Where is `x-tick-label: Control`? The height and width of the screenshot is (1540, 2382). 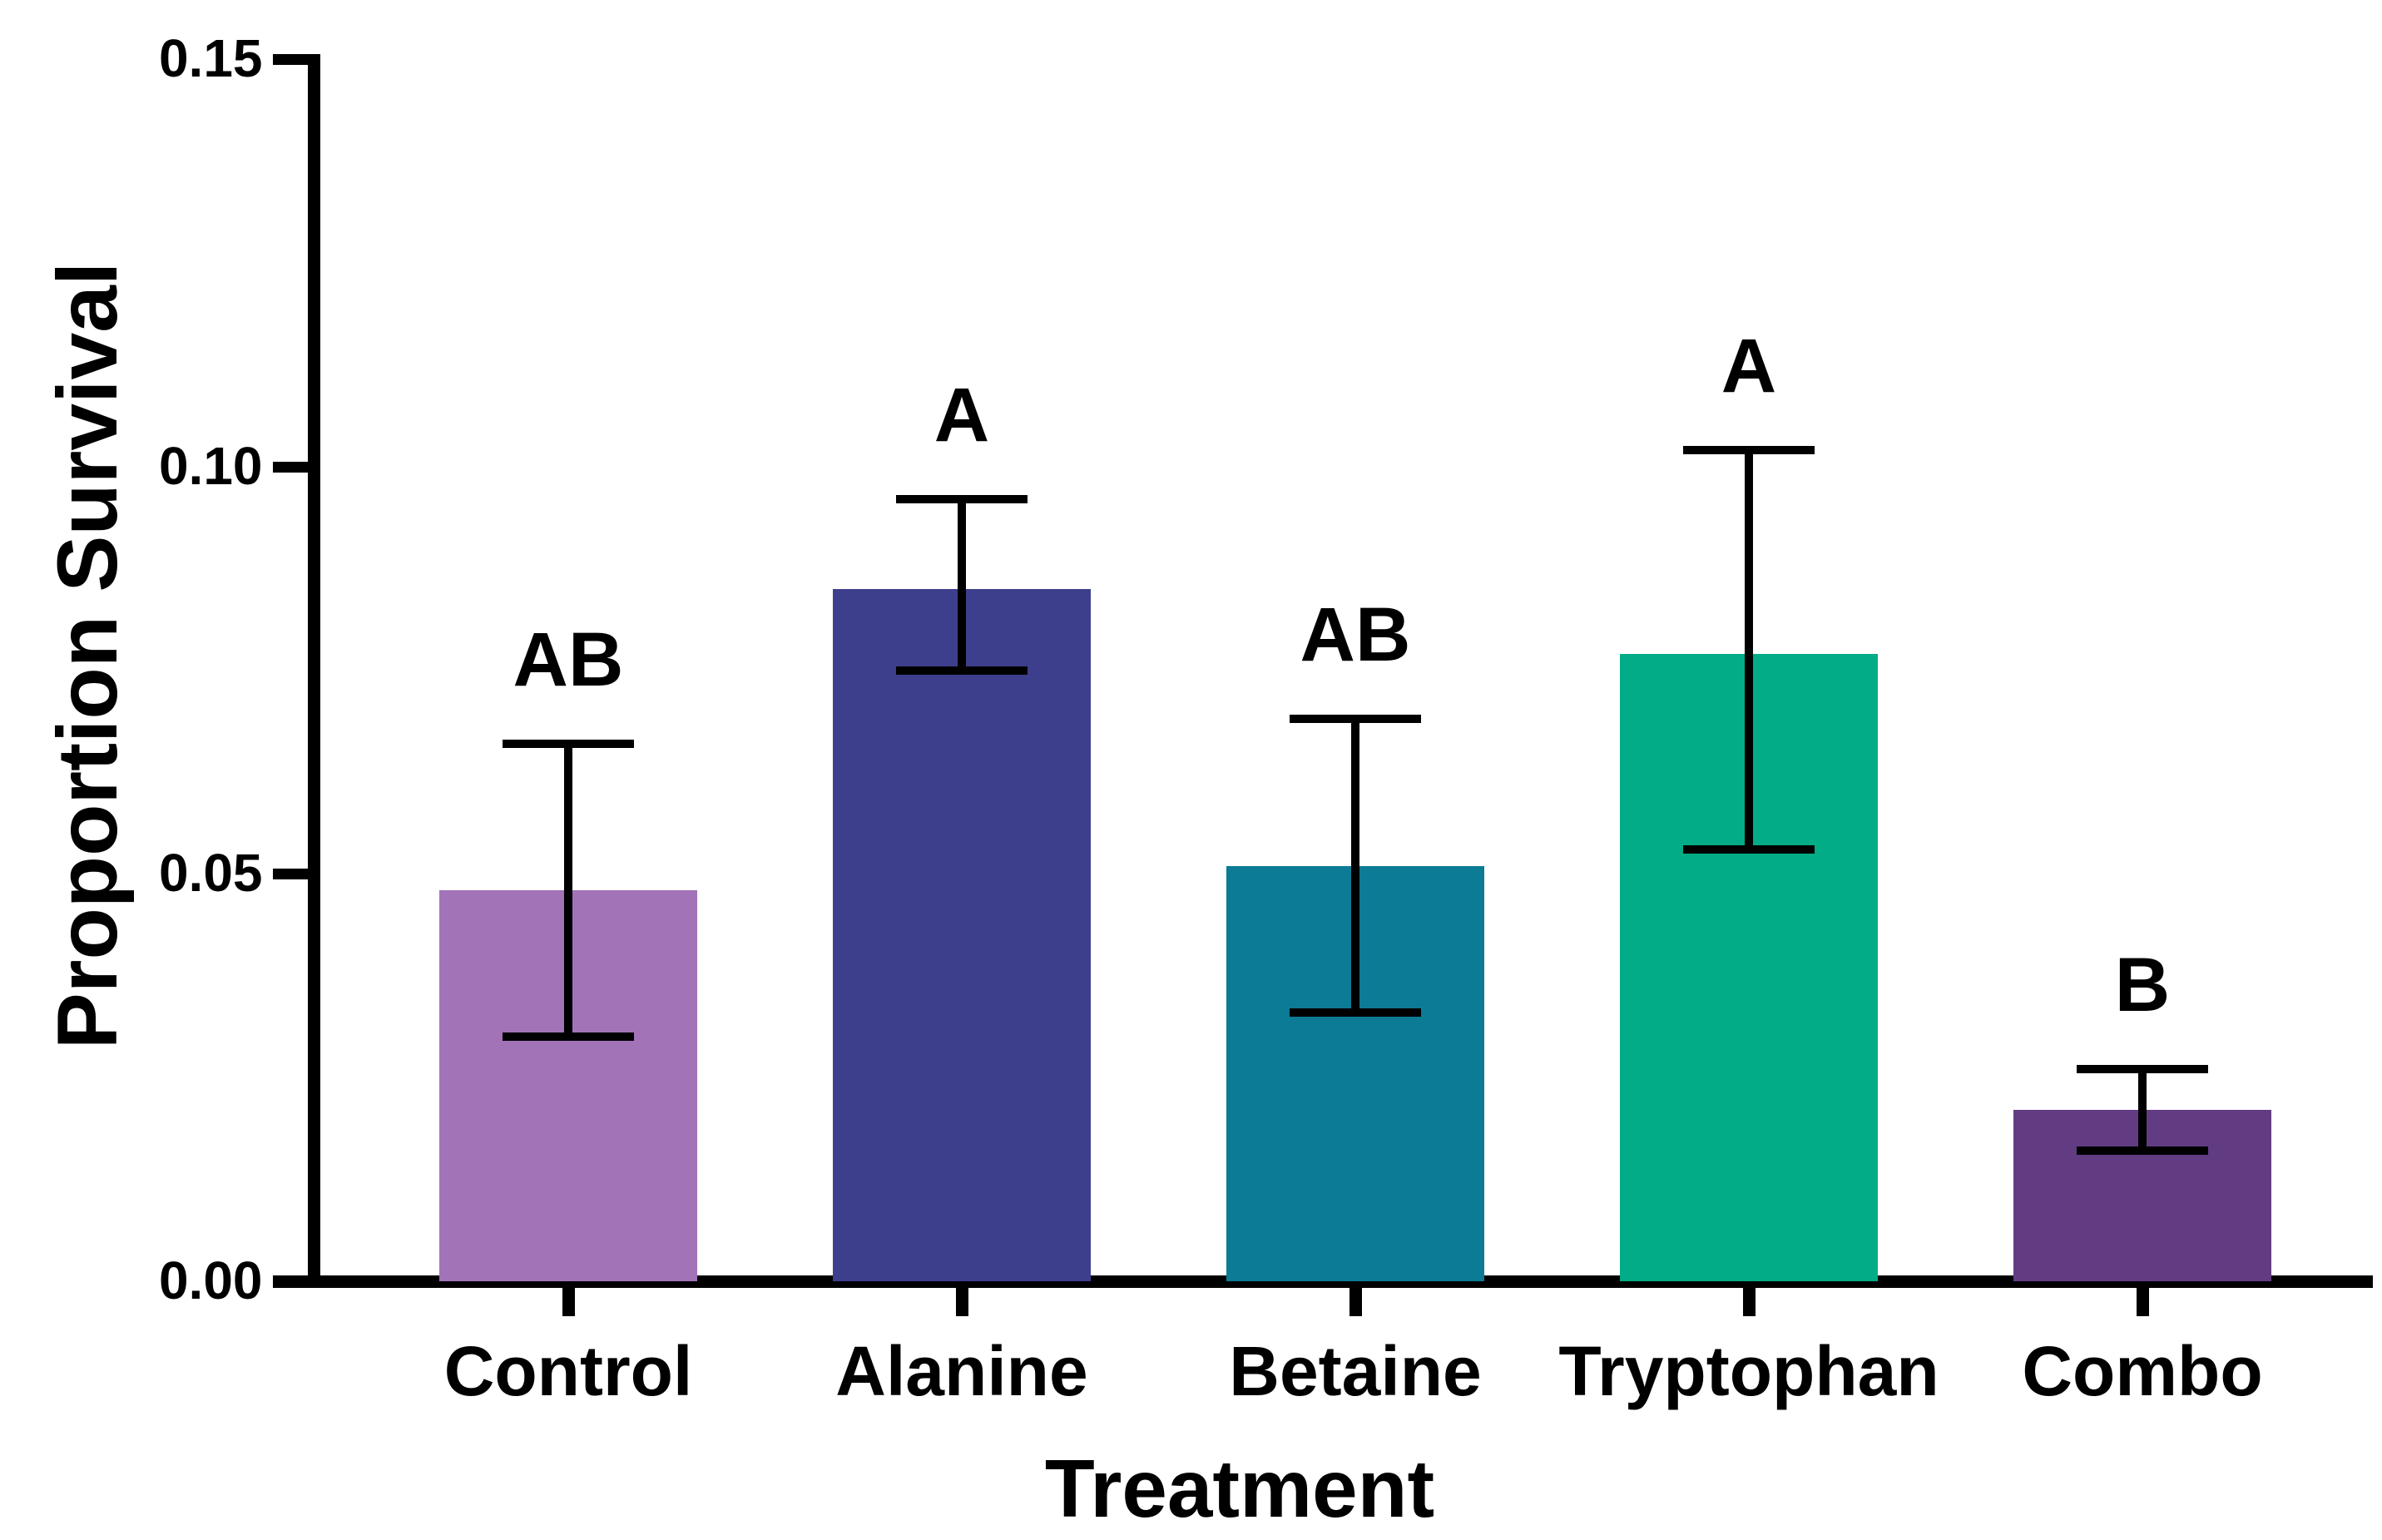
x-tick-label: Control is located at coordinates (568, 1371).